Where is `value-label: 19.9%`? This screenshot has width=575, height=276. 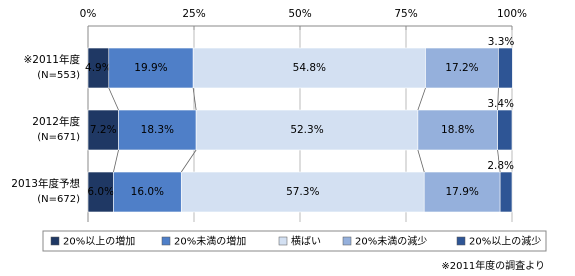 value-label: 19.9% is located at coordinates (150, 68).